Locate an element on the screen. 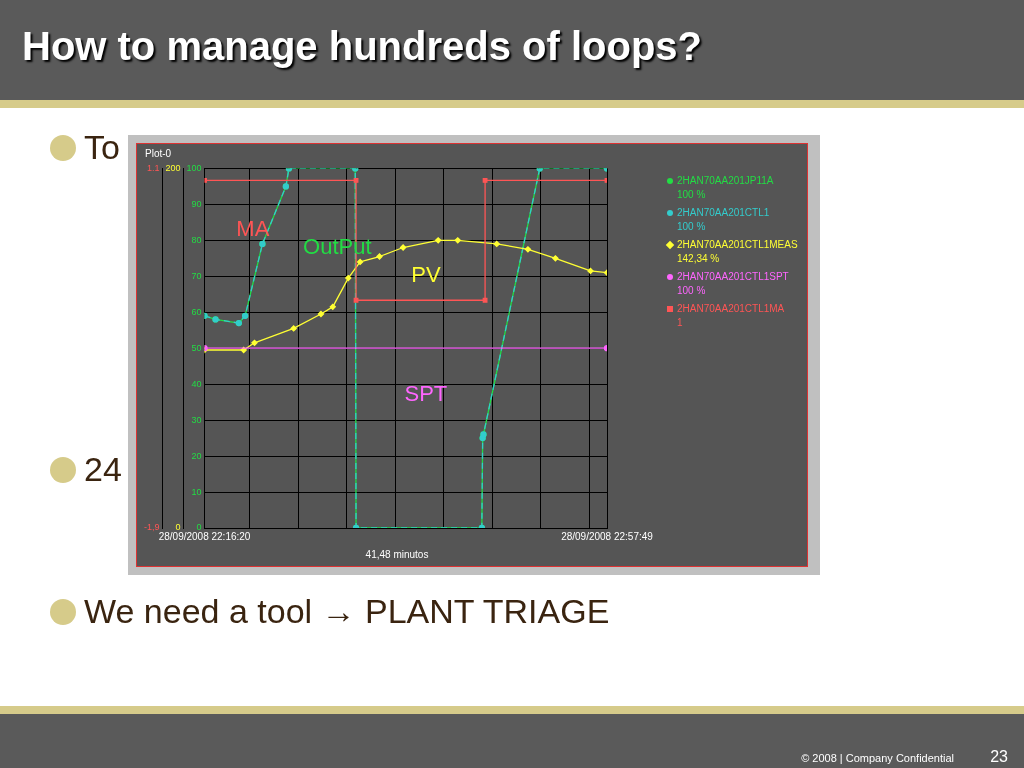 This screenshot has width=1024, height=768. text: 24 is located at coordinates (102, 469).